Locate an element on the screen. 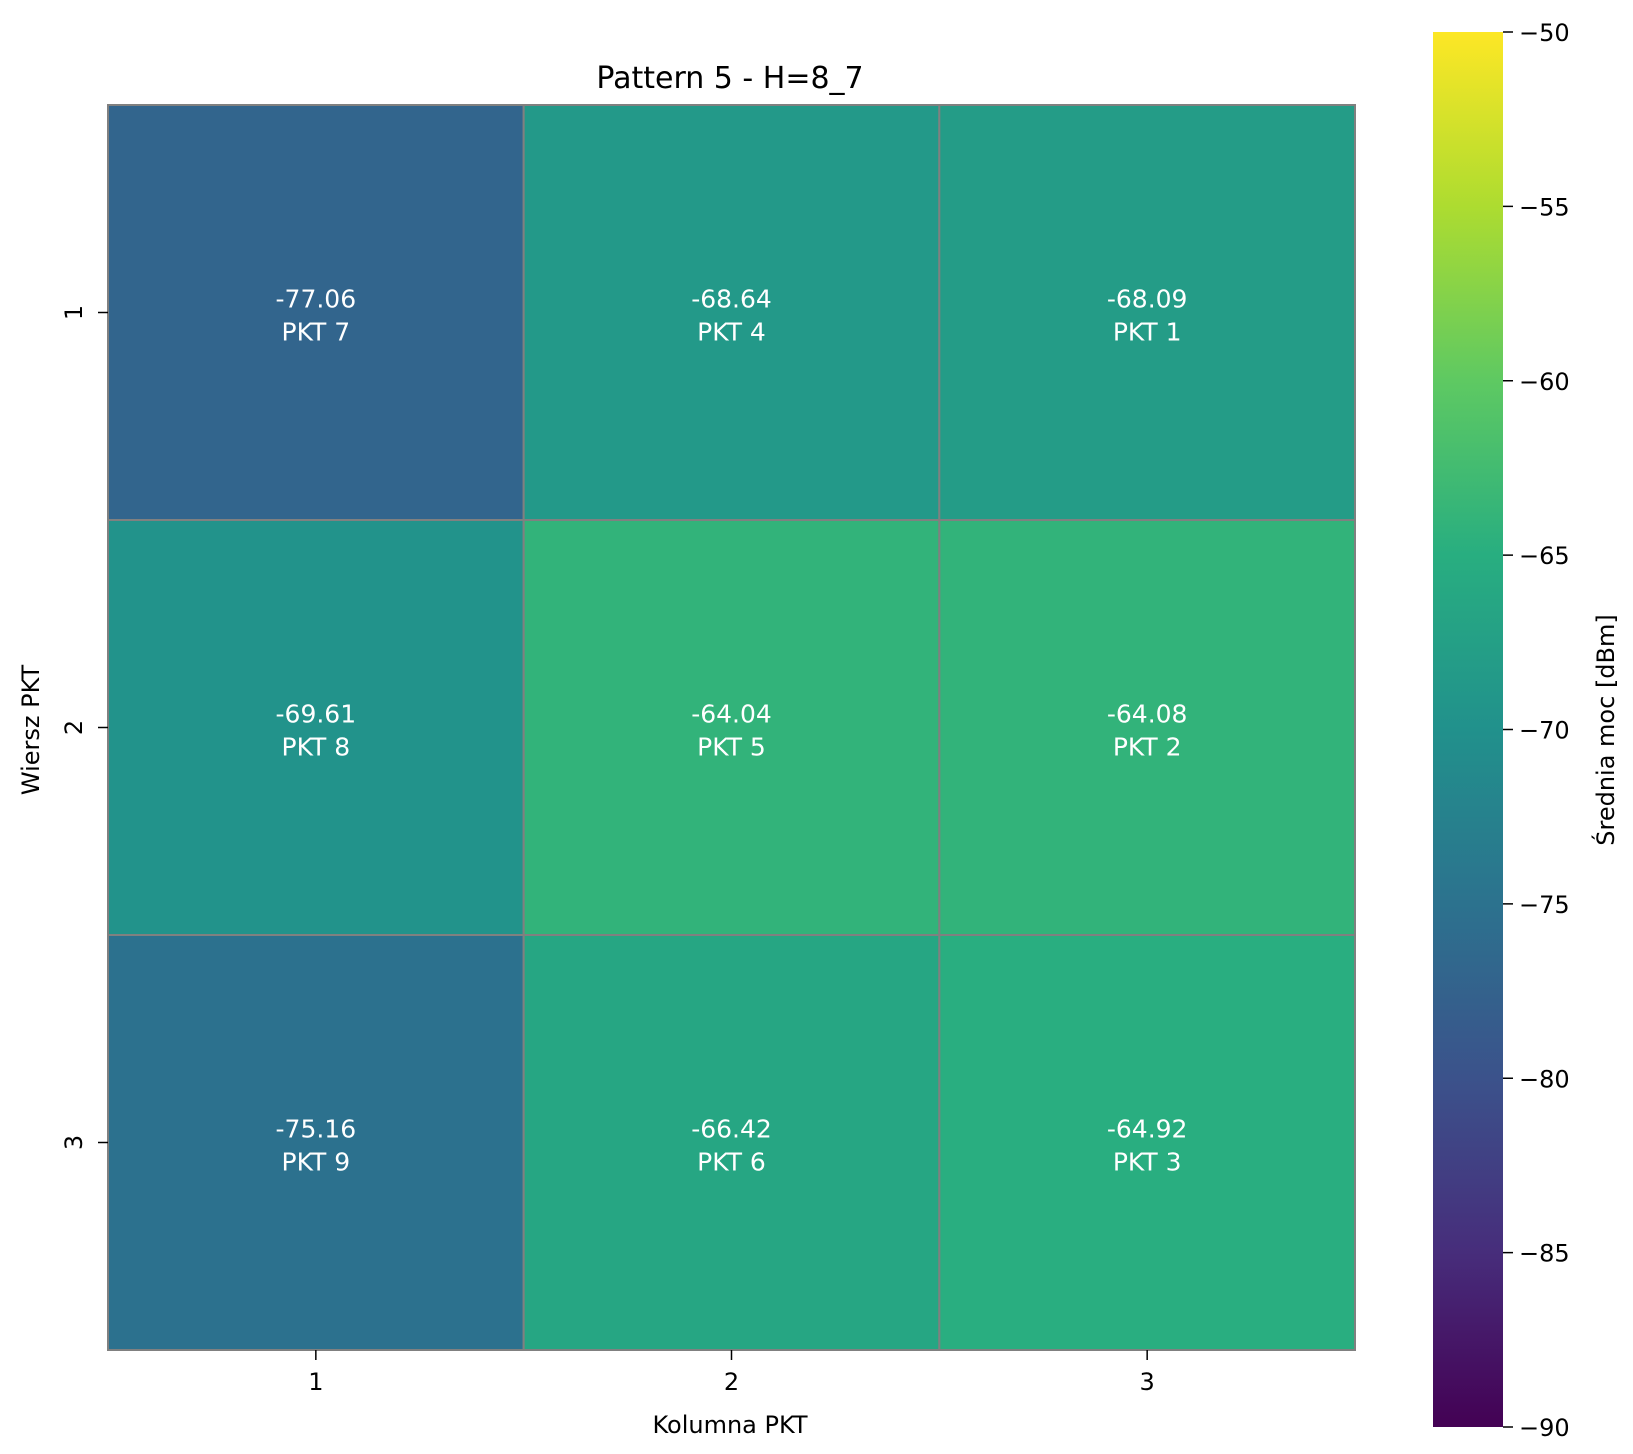  cell-point-label: PKT 1 is located at coordinates (1147, 332).